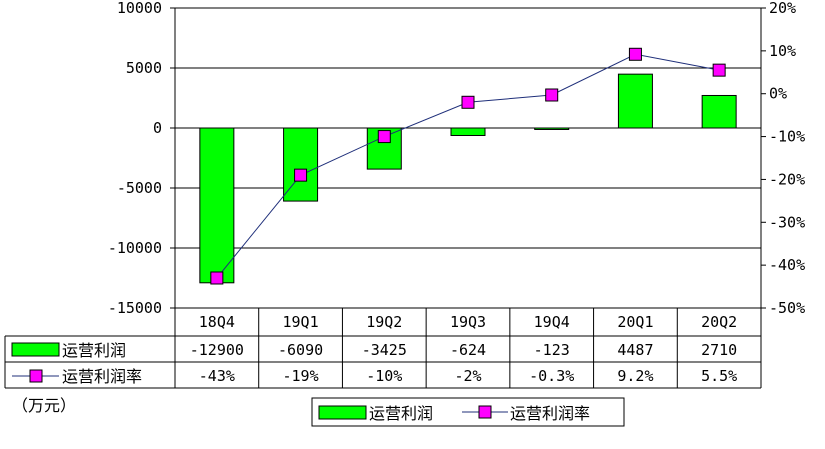 This screenshot has height=449, width=825. I want to click on table-cell-profit: -6090, so click(300, 350).